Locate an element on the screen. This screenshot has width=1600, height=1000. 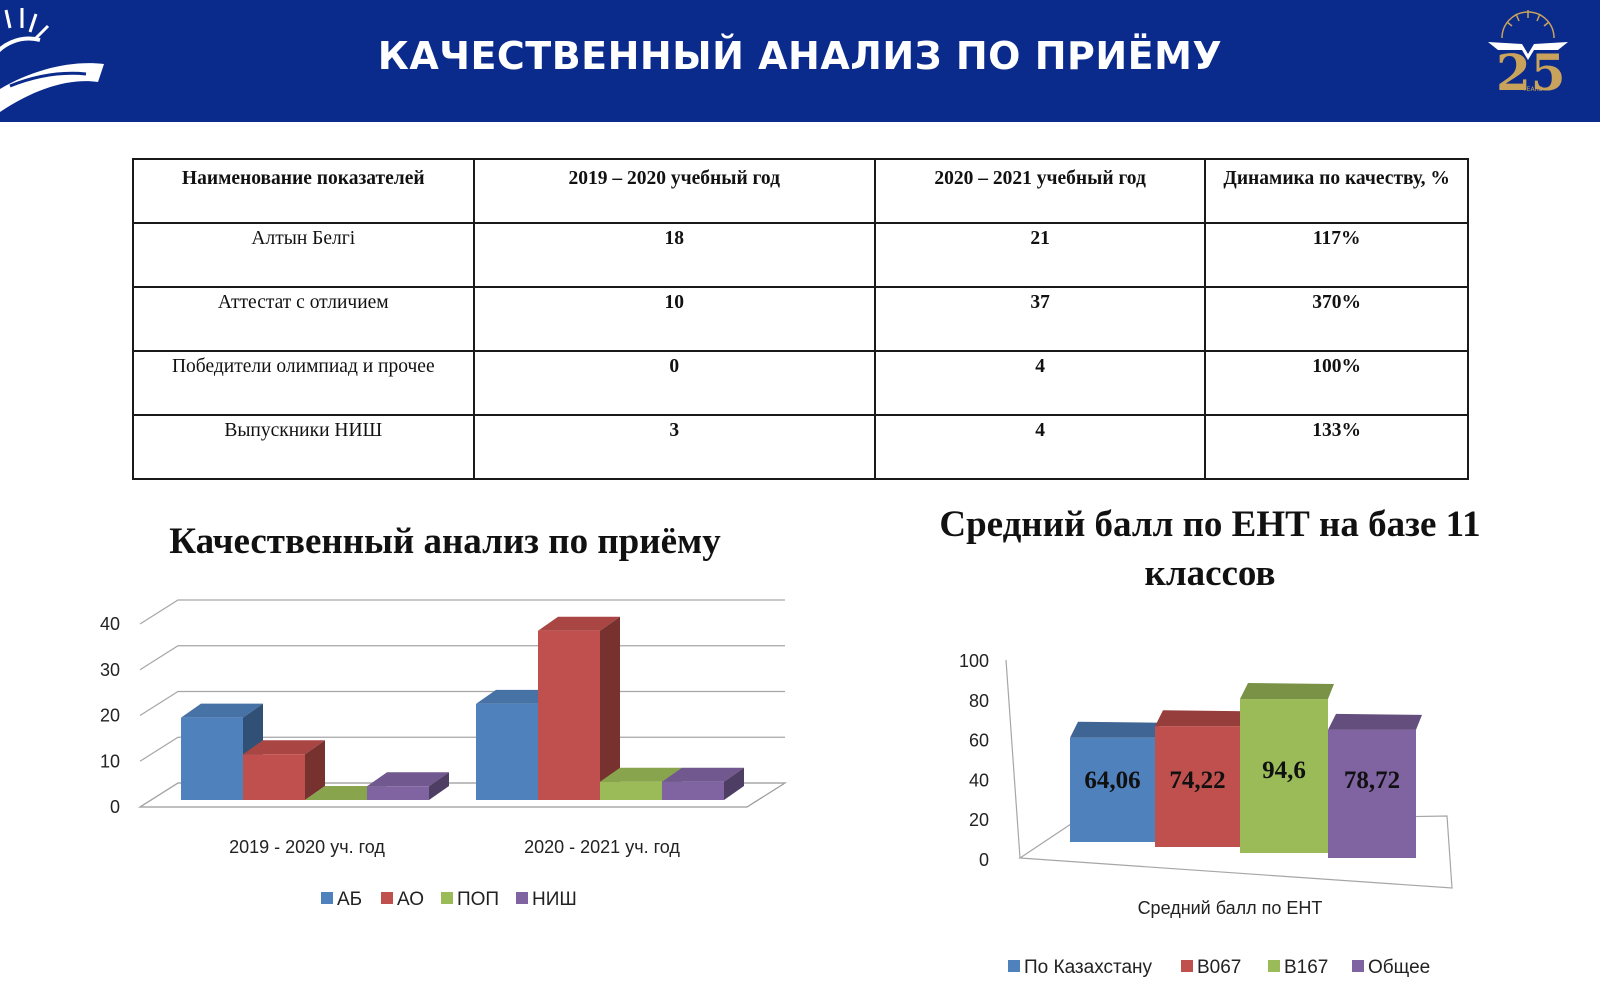
legend-label: Общее is located at coordinates (1399, 967).